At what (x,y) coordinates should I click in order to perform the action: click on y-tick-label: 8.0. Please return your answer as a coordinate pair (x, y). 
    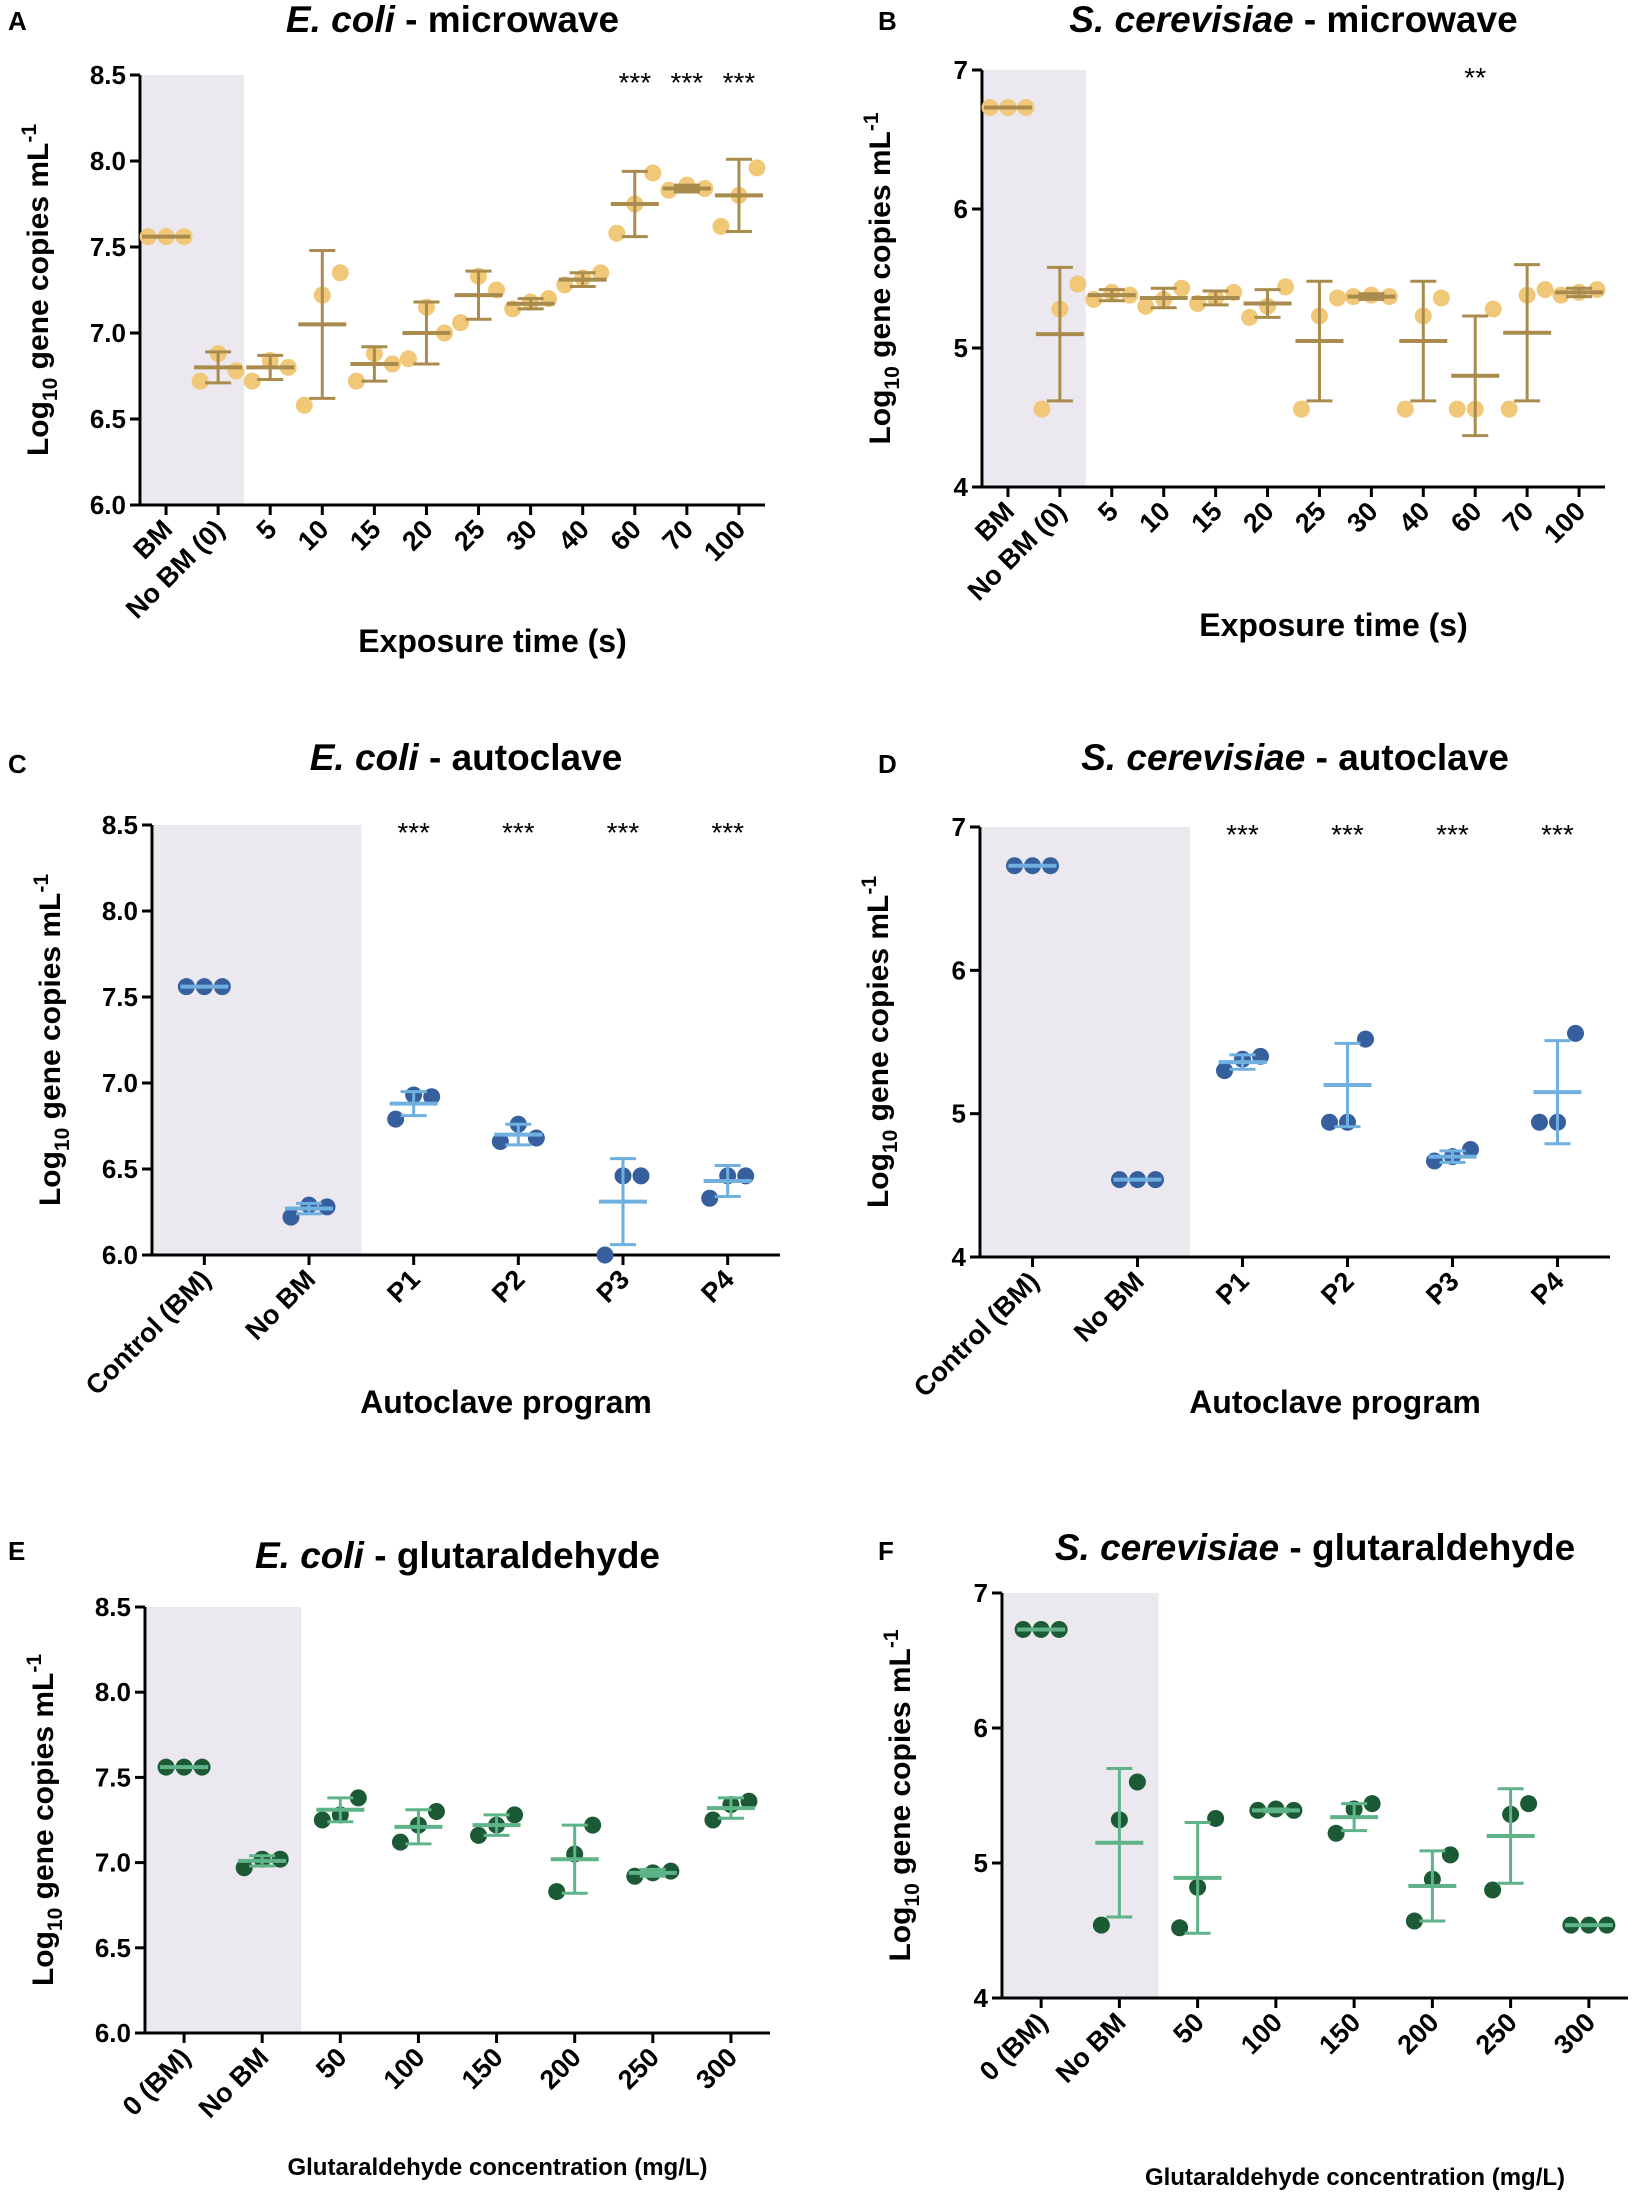
    Looking at the image, I should click on (113, 1692).